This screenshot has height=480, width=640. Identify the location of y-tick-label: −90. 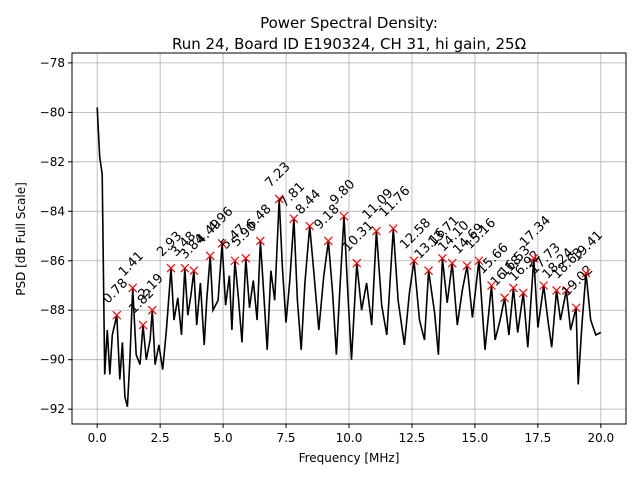
(52, 360).